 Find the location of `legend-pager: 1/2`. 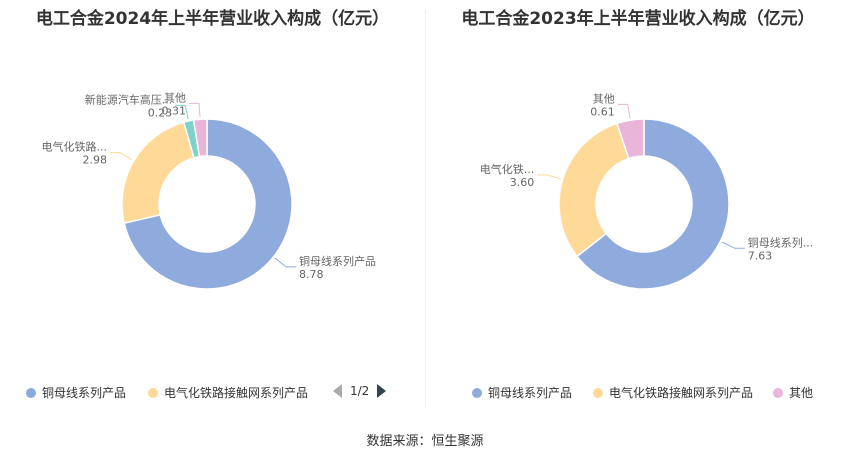

legend-pager: 1/2 is located at coordinates (360, 391).